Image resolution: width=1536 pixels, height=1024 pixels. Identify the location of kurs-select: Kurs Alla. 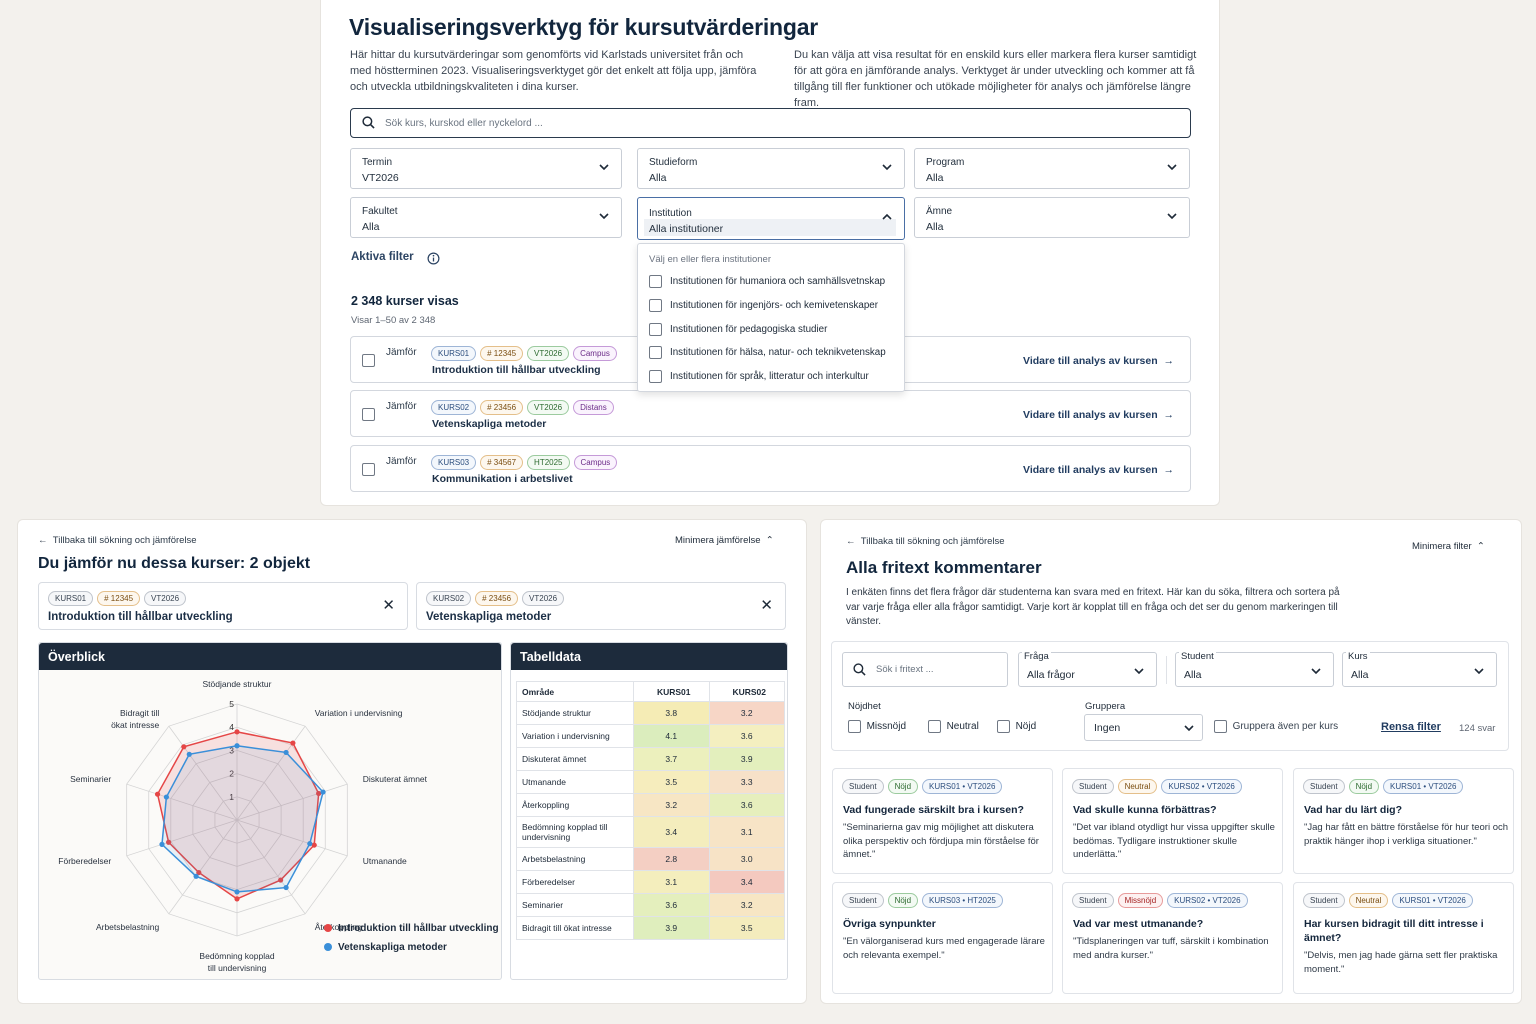
(1419, 669).